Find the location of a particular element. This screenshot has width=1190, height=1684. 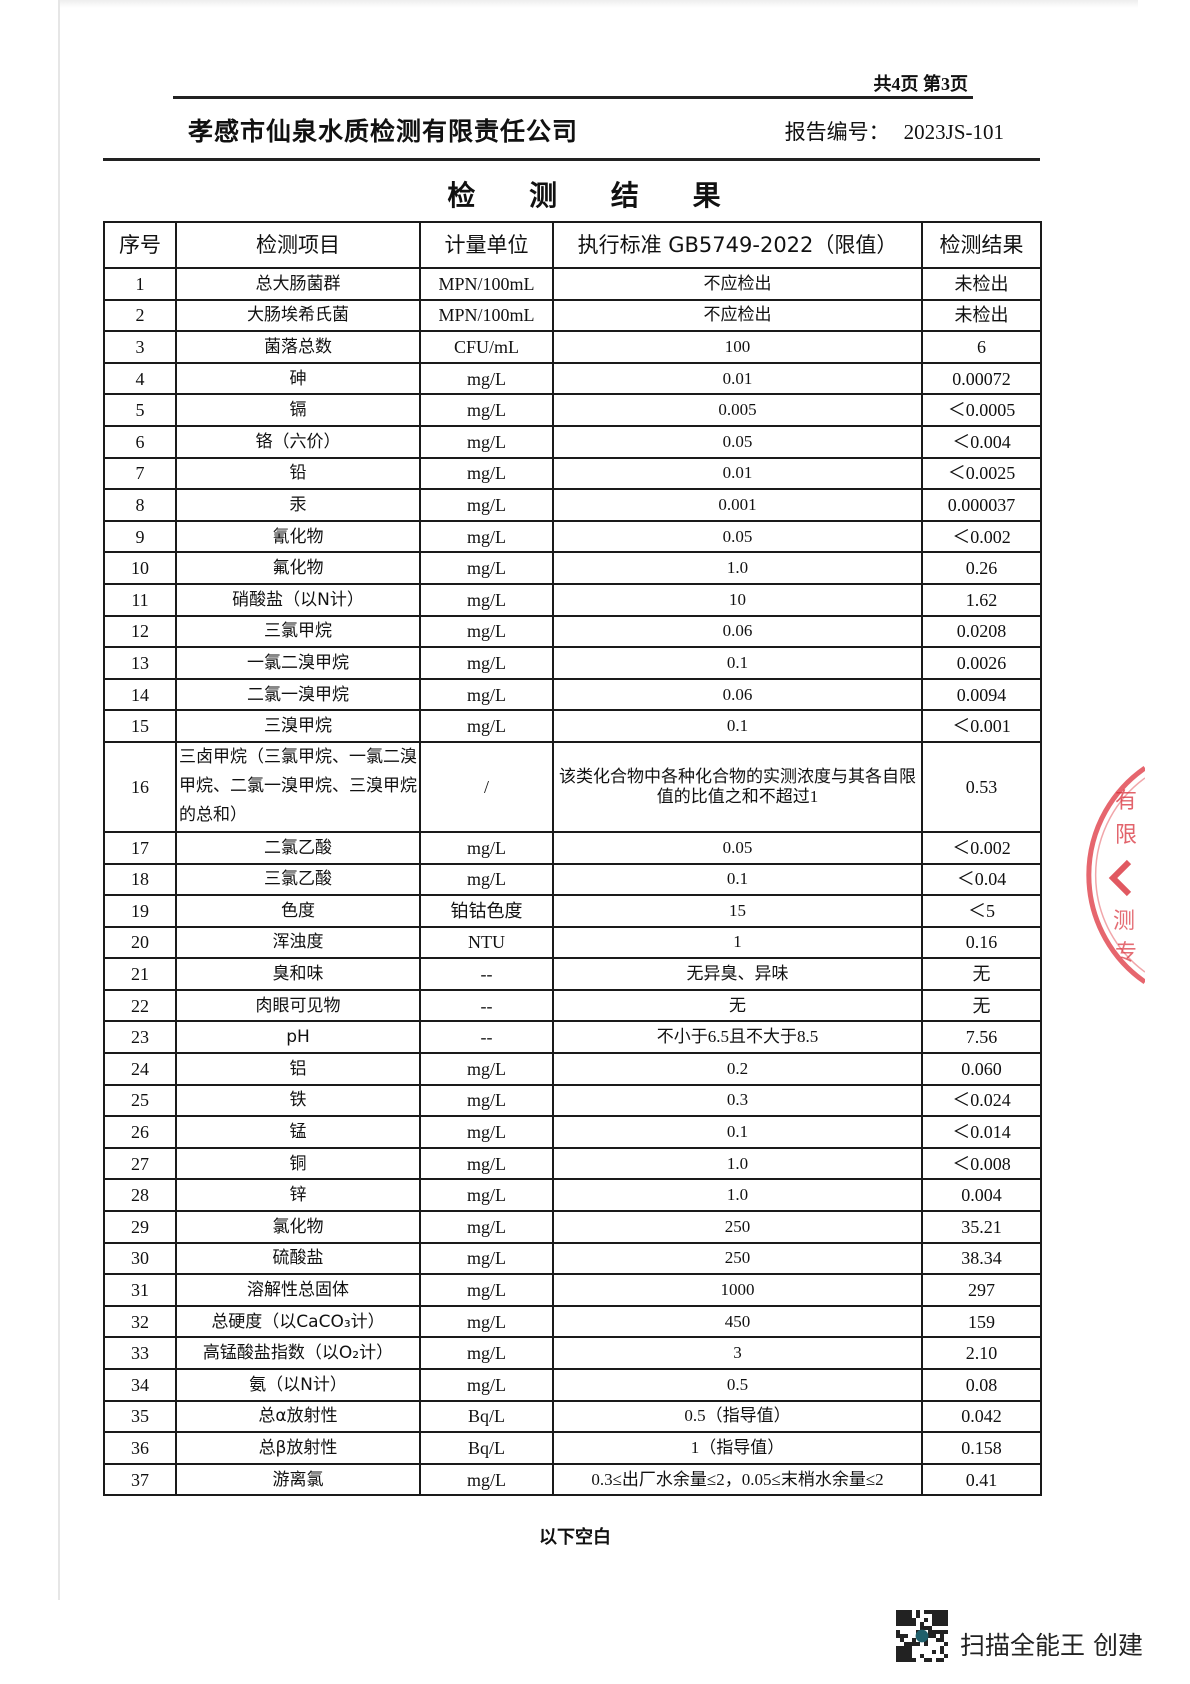

standard-limit: 1（指导值） is located at coordinates (737, 1448).